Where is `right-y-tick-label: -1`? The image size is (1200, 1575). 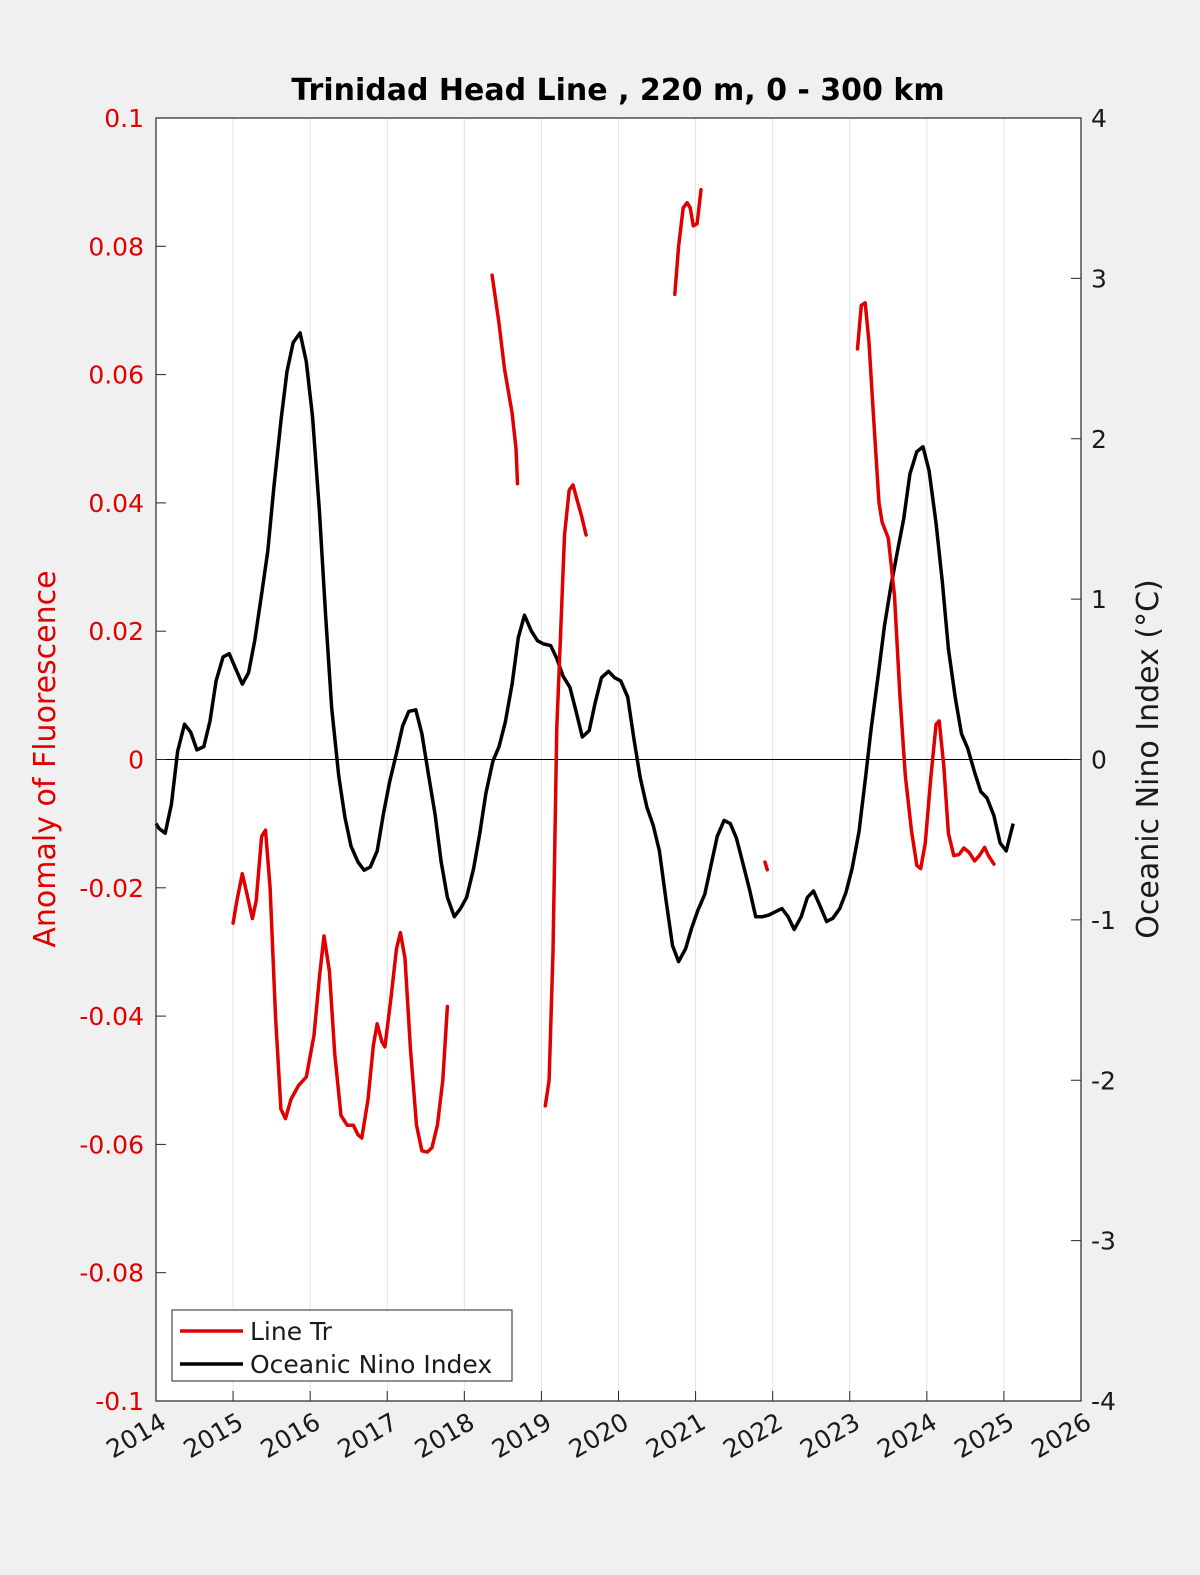 right-y-tick-label: -1 is located at coordinates (1103, 920).